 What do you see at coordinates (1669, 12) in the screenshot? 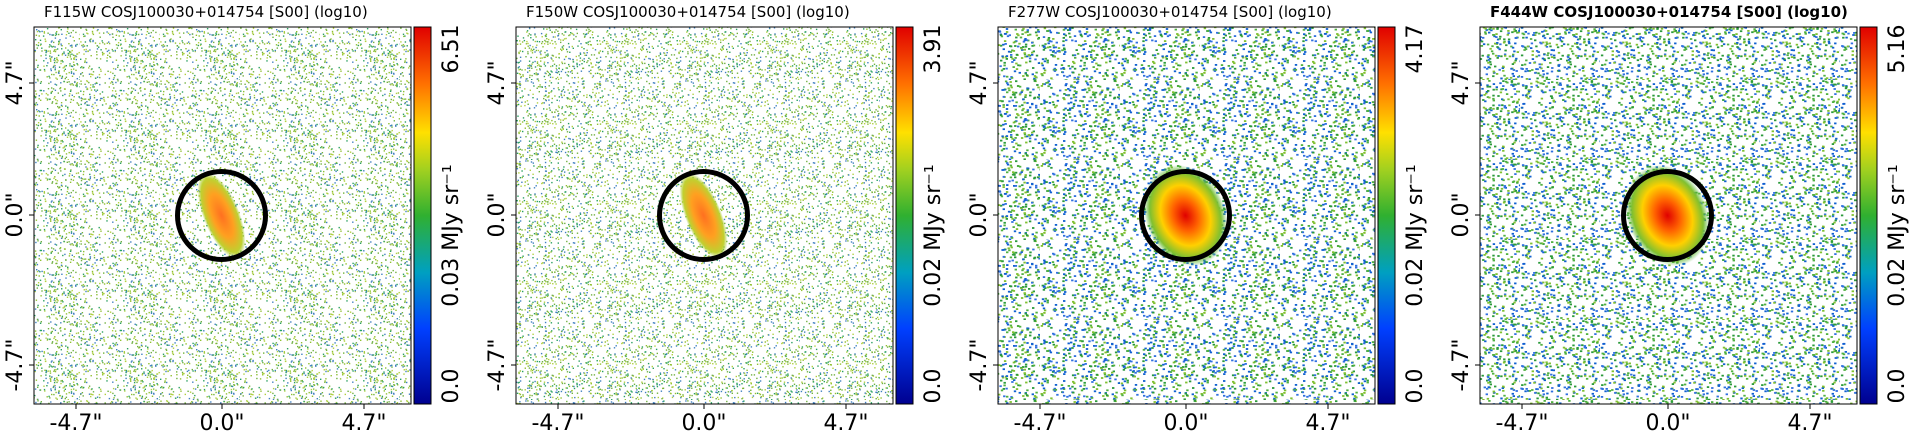
I see `panel-title: F444W COSJ100030+014754 [S00] (log10)` at bounding box center [1669, 12].